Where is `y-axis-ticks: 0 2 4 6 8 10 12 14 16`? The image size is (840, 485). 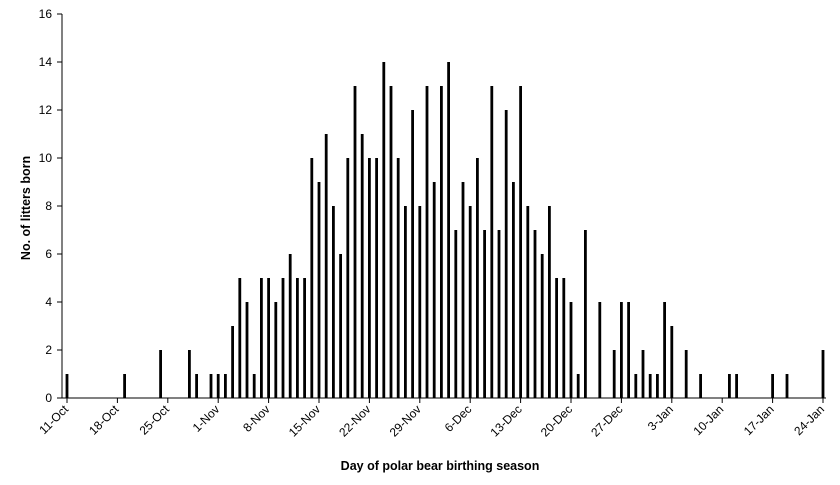 y-axis-ticks: 0 2 4 6 8 10 12 14 16 is located at coordinates (50, 206).